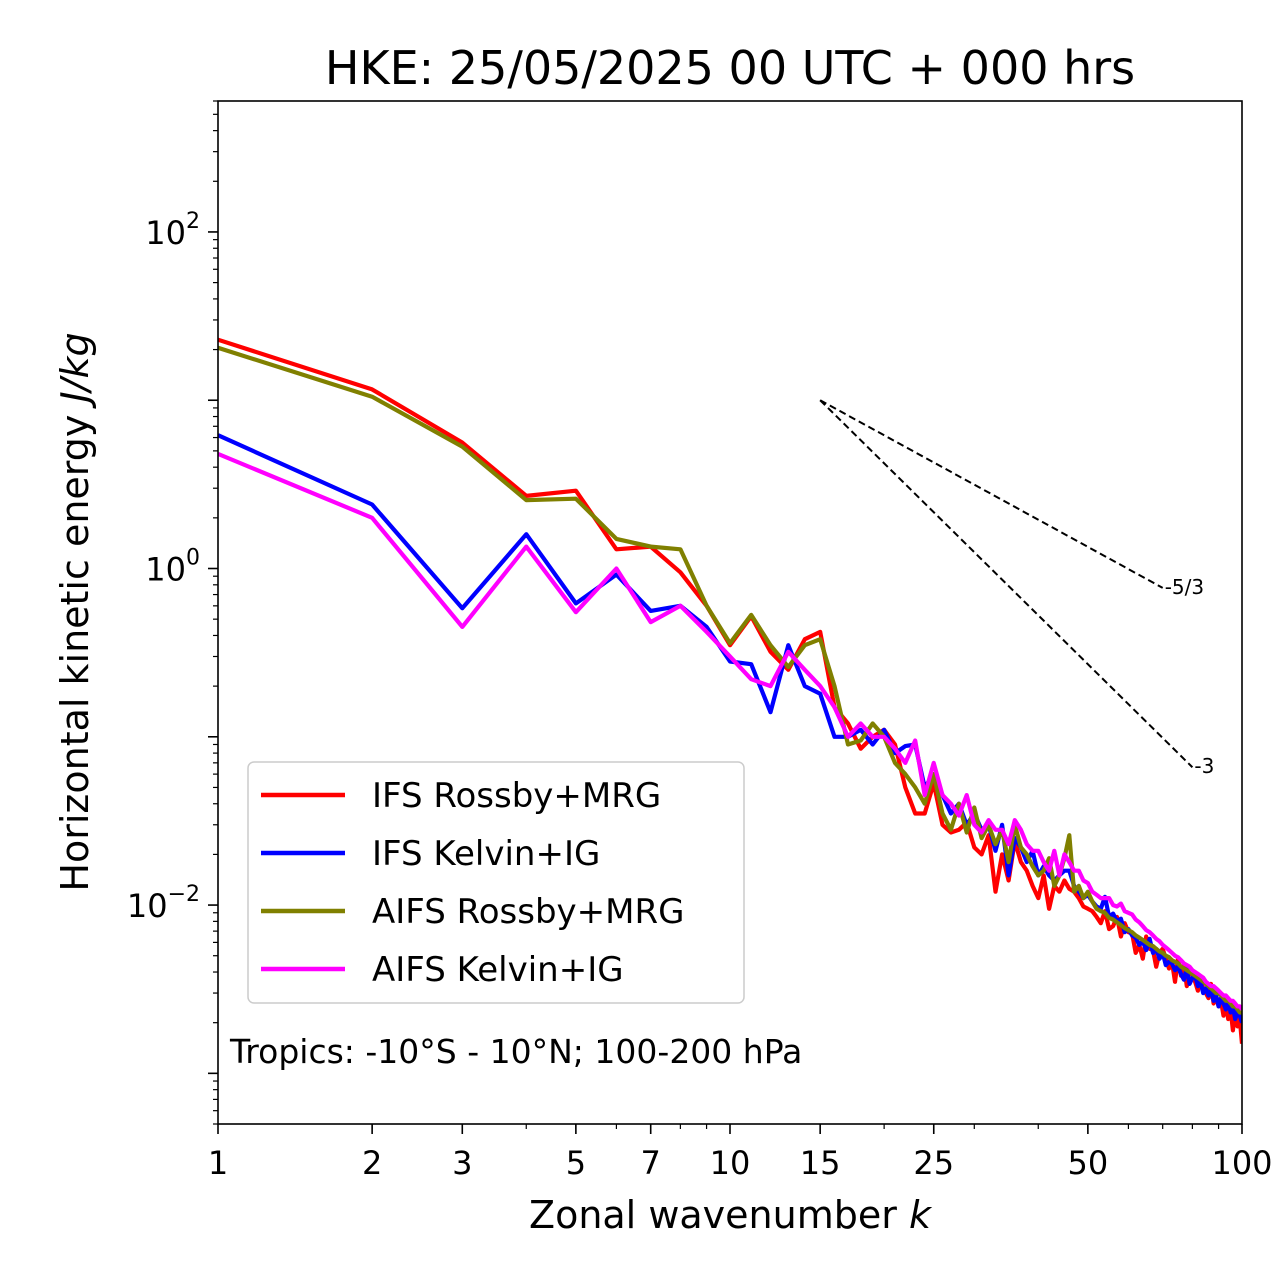 This screenshot has height=1288, width=1280. I want to click on x-tick-label: 5, so click(576, 1163).